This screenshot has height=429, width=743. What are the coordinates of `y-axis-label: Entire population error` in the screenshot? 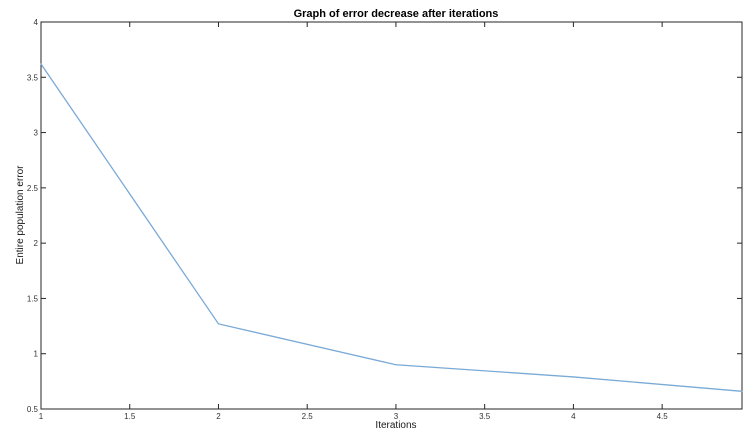 It's located at (20, 215).